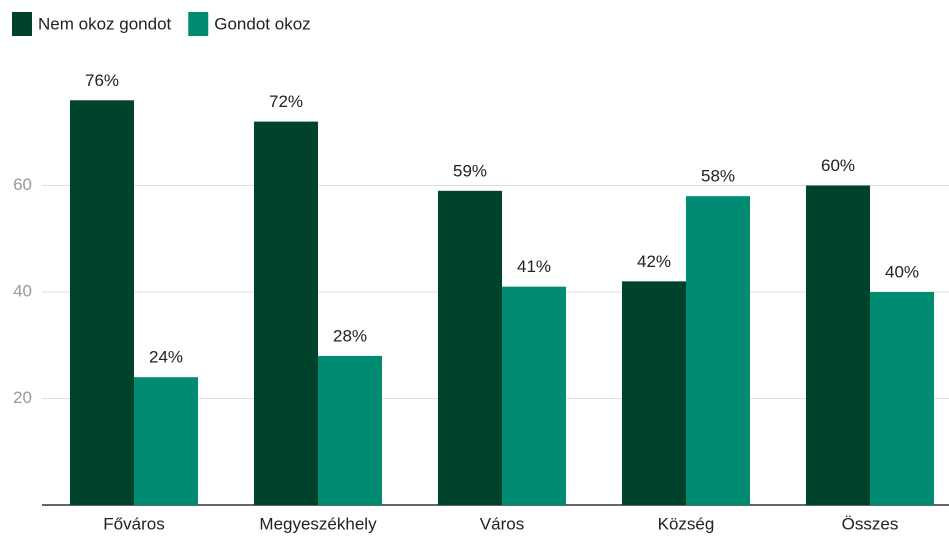 The image size is (949, 539). Describe the element at coordinates (470, 170) in the screenshot. I see `value-label: 59%` at that location.